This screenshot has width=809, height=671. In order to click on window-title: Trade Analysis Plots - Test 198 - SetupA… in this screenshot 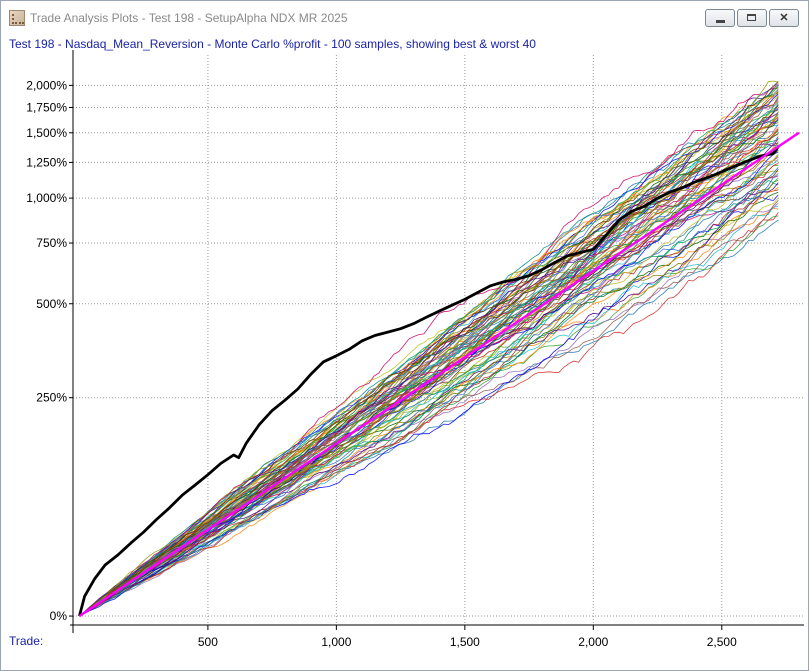, I will do `click(189, 18)`.